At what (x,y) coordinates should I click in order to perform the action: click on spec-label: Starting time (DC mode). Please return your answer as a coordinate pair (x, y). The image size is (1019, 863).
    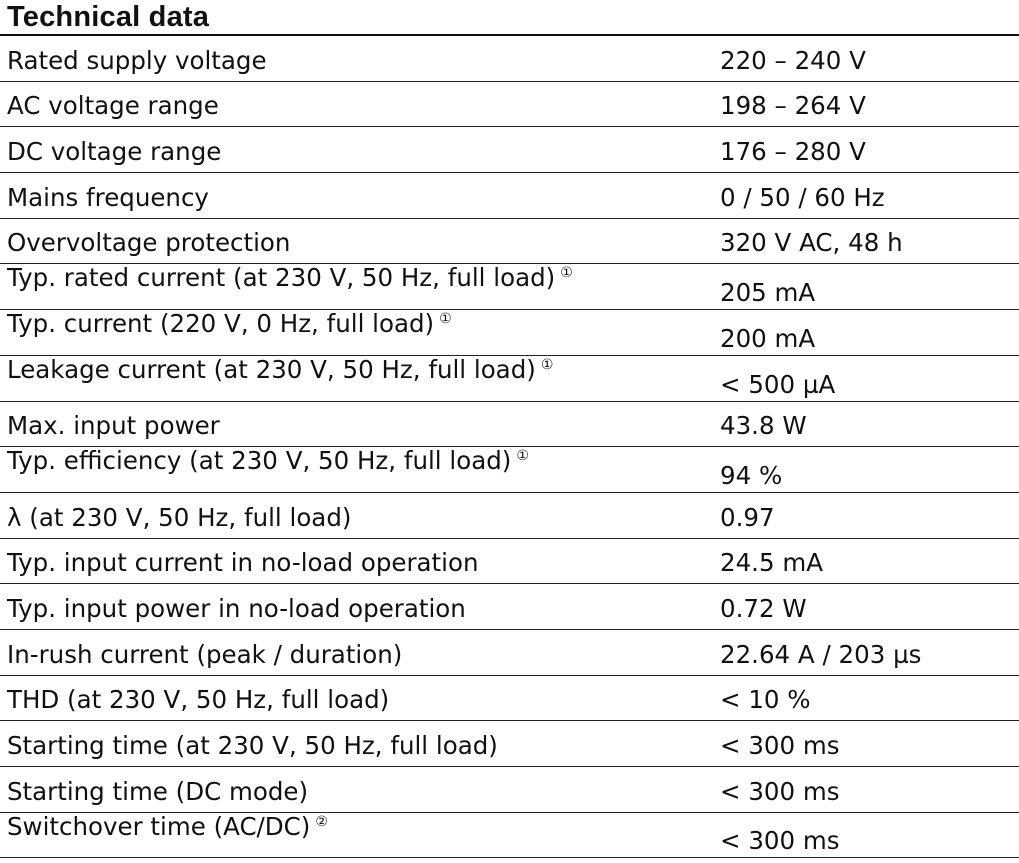
    Looking at the image, I should click on (158, 791).